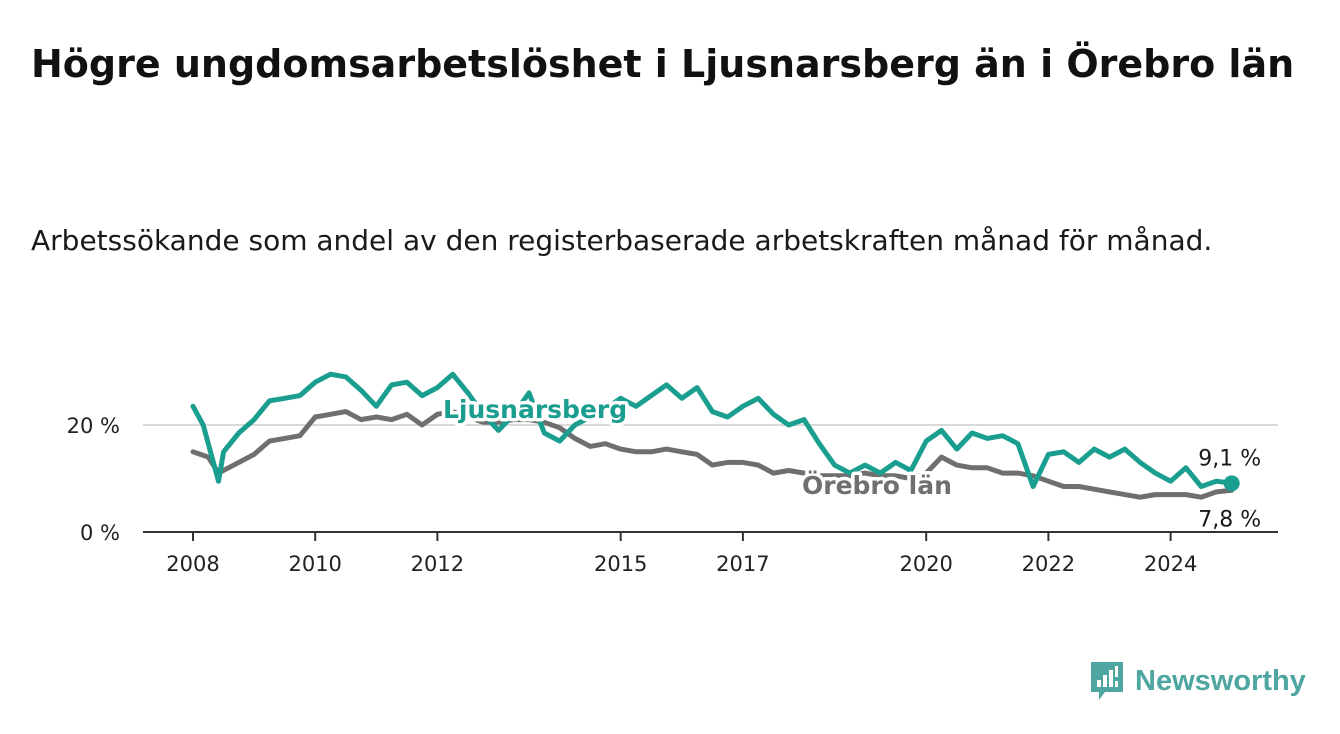  I want to click on series-line-orebro-lan, so click(712, 454).